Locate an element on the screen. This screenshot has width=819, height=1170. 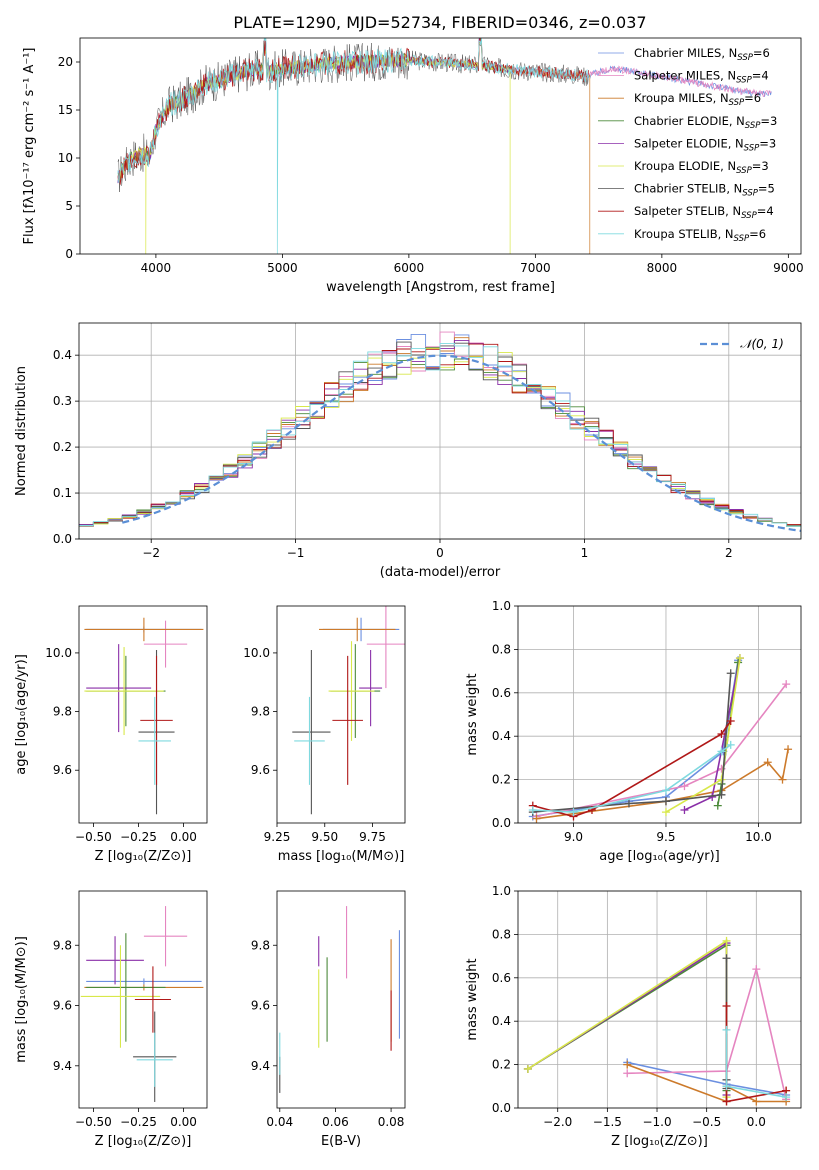
x-tick-label: 6000 is located at coordinates (409, 268).